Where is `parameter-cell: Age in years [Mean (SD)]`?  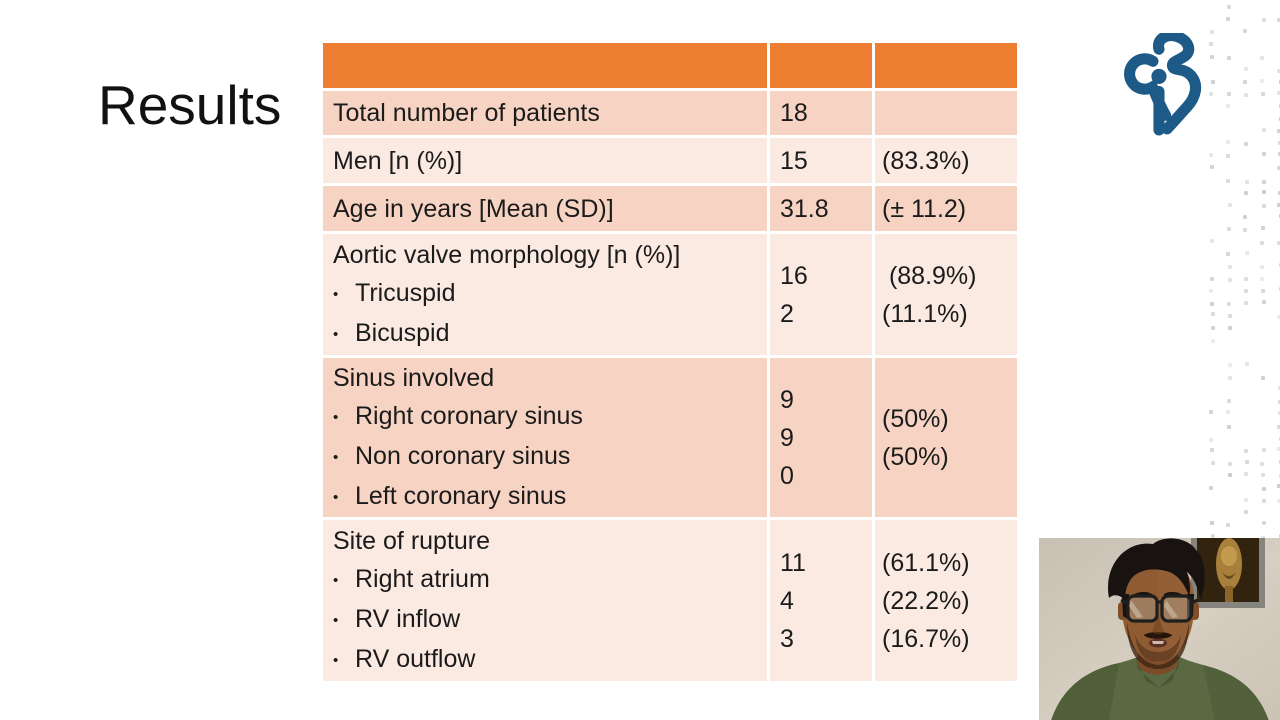 parameter-cell: Age in years [Mean (SD)] is located at coordinates (545, 208).